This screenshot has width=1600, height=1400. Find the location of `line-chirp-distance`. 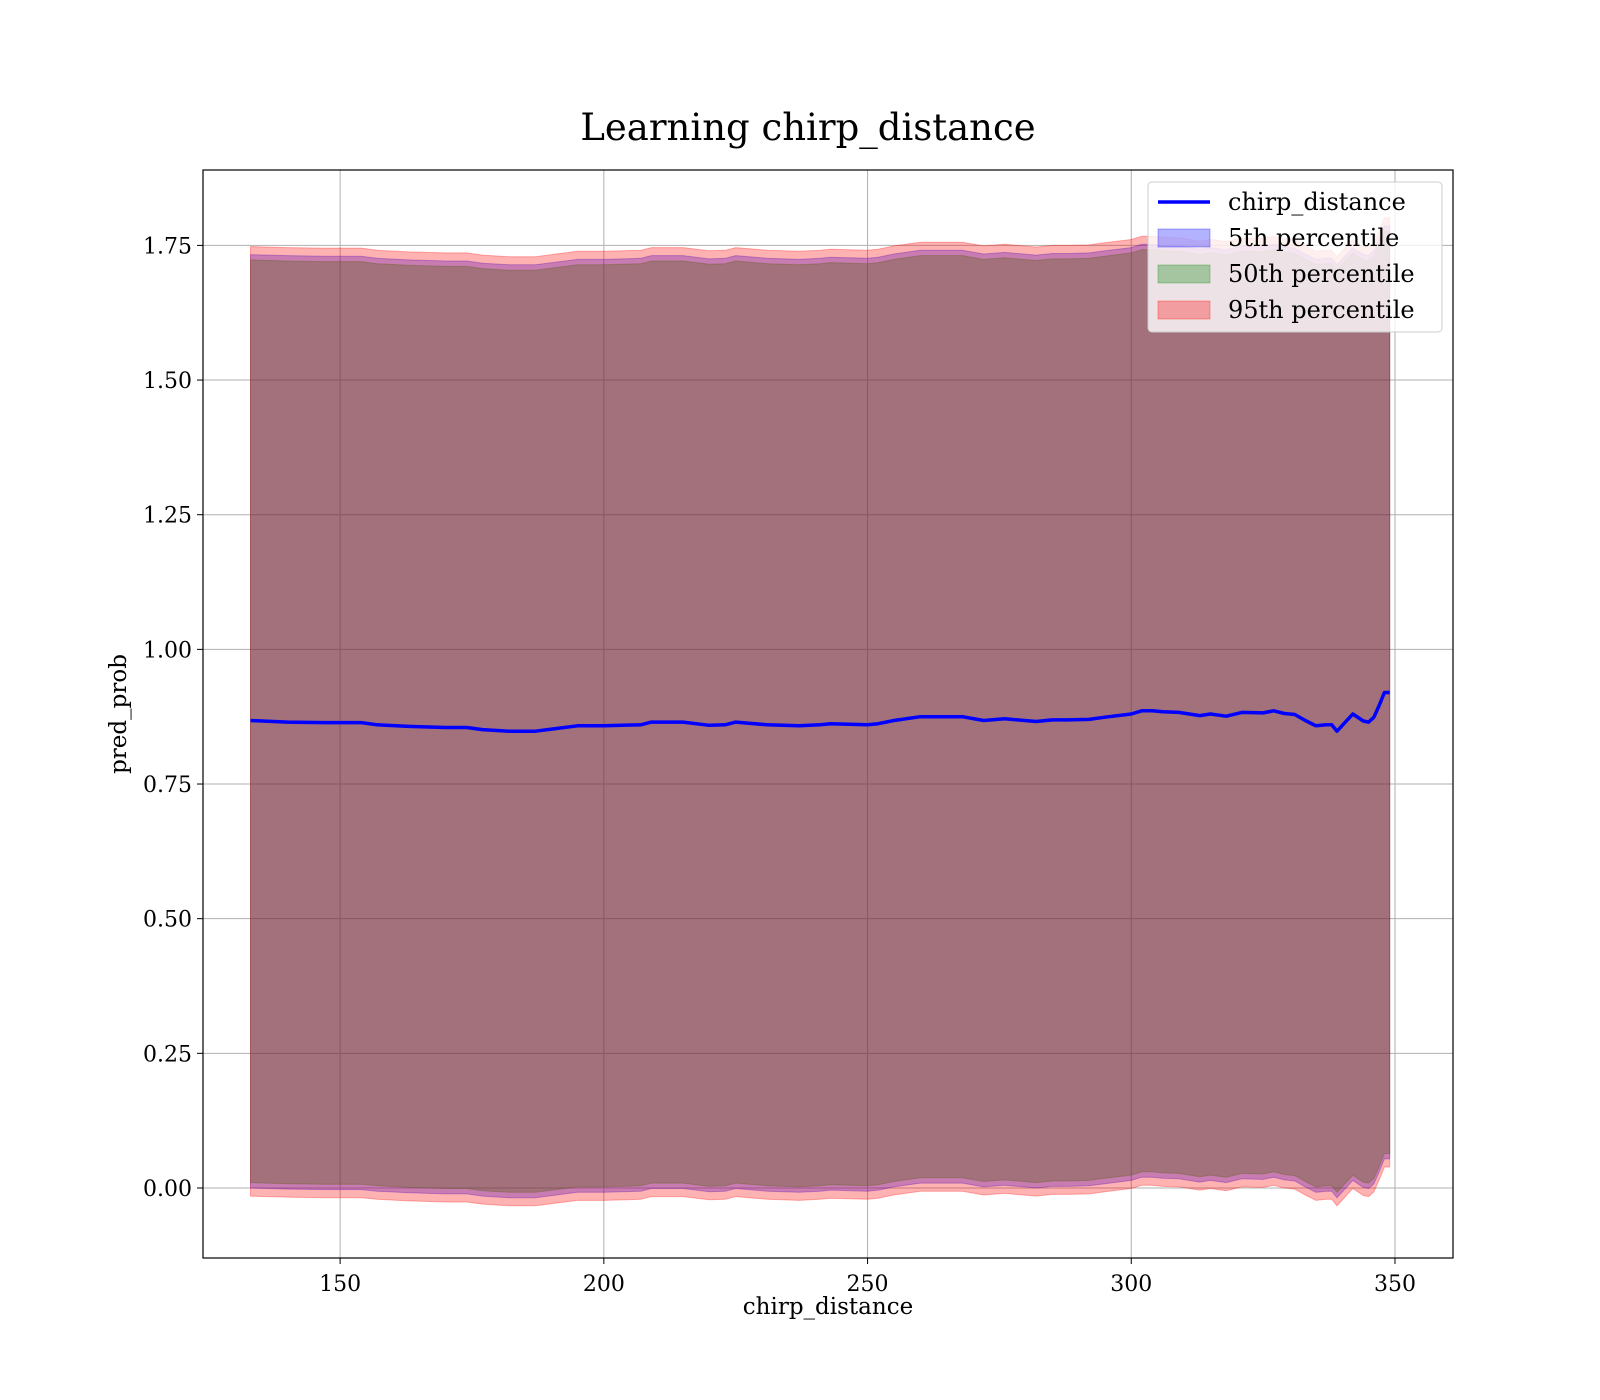

line-chirp-distance is located at coordinates (820, 711).